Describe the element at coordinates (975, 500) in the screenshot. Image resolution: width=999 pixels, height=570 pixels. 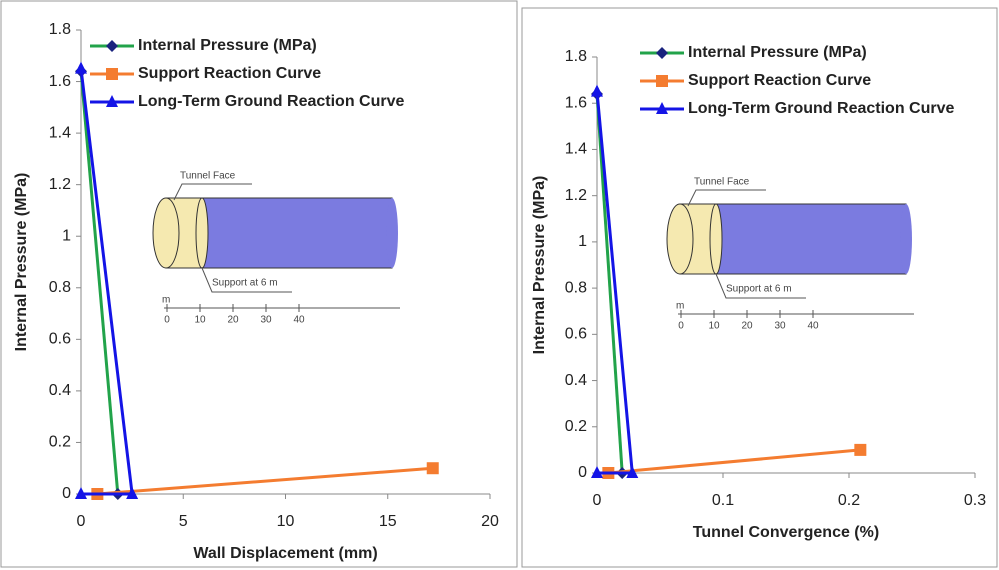
I see `x-tick-label: 0.3` at that location.